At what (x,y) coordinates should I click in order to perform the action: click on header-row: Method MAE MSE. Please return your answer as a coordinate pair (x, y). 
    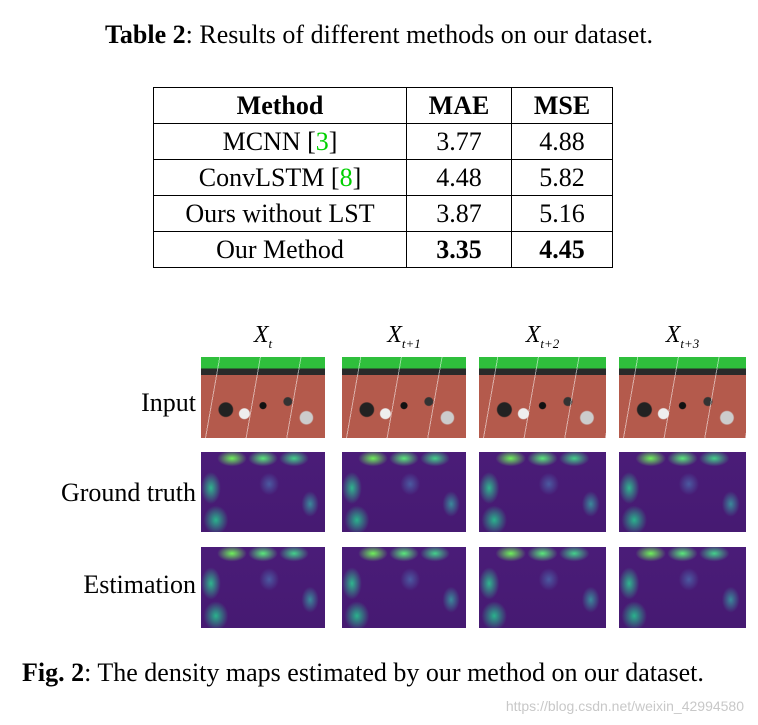
    Looking at the image, I should click on (383, 105).